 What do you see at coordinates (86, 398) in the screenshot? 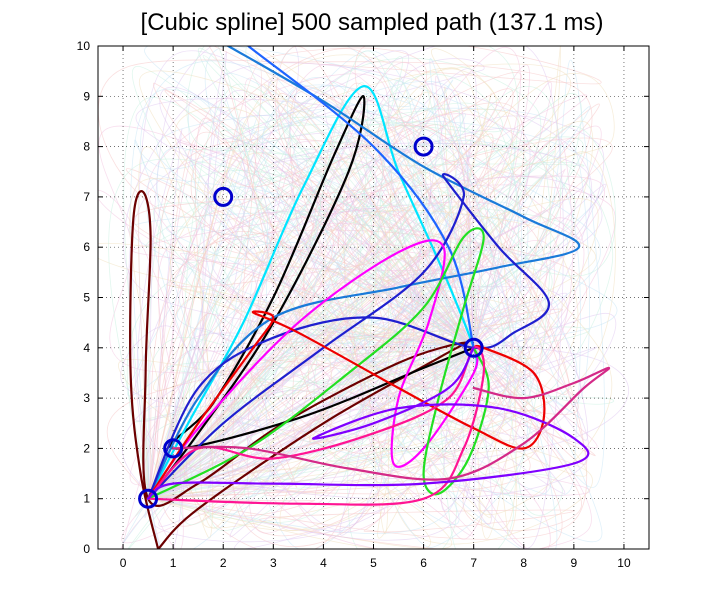
I see `y-tick-label: 3` at bounding box center [86, 398].